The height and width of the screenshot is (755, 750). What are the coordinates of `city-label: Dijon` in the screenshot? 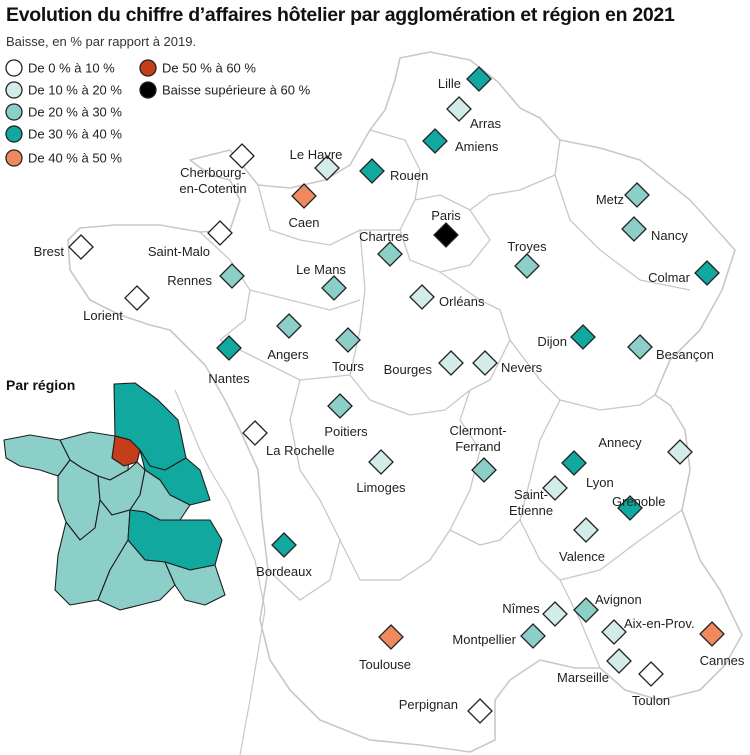 It's located at (552, 341).